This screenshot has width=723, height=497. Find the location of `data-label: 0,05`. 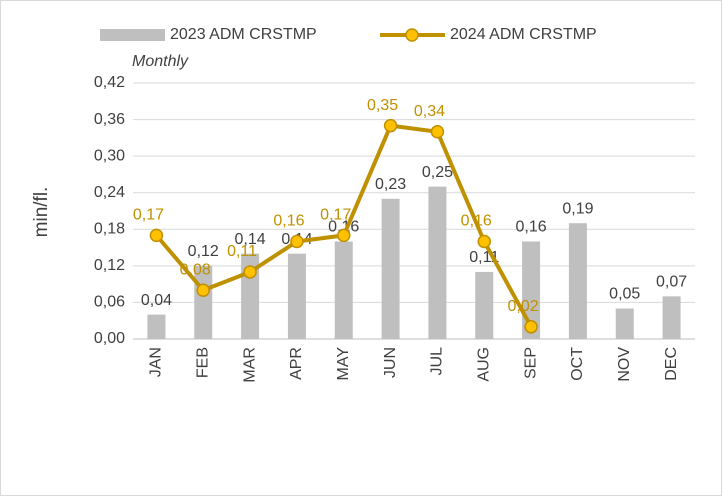

data-label: 0,05 is located at coordinates (624, 294).